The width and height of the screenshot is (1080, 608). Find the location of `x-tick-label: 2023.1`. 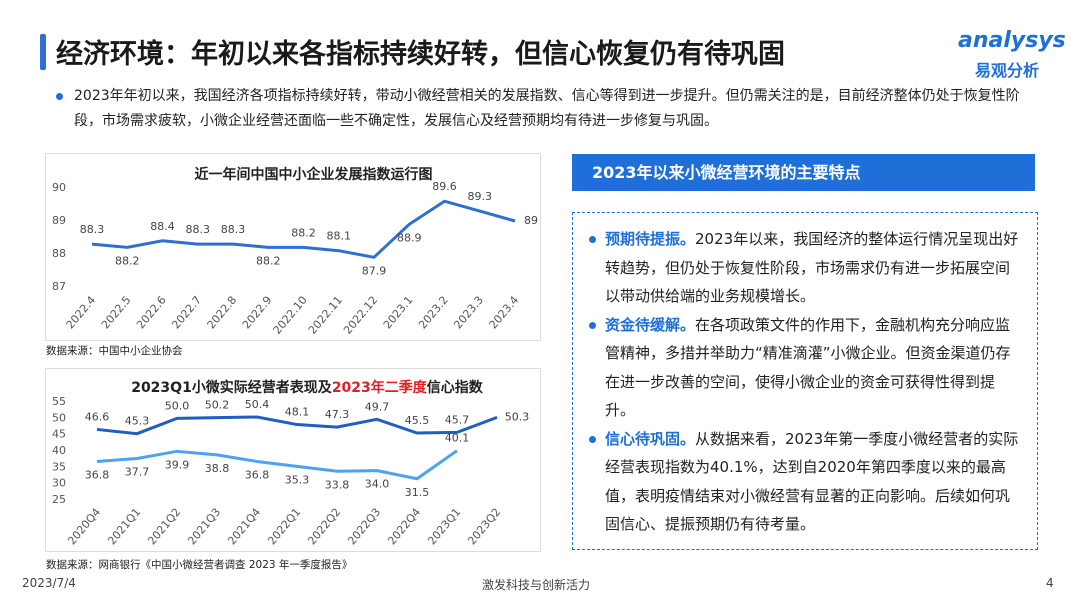

x-tick-label: 2023.1 is located at coordinates (398, 313).